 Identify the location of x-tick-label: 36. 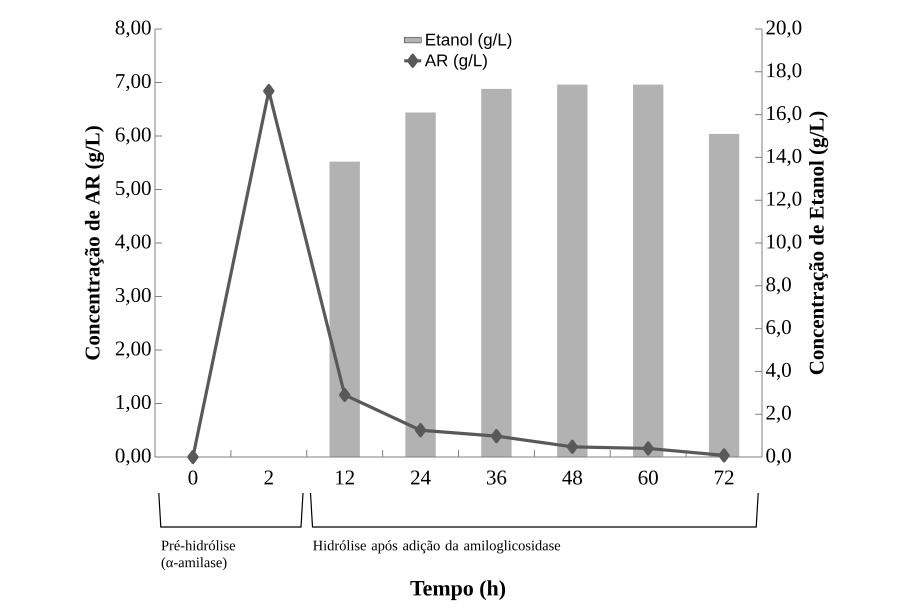
(496, 477).